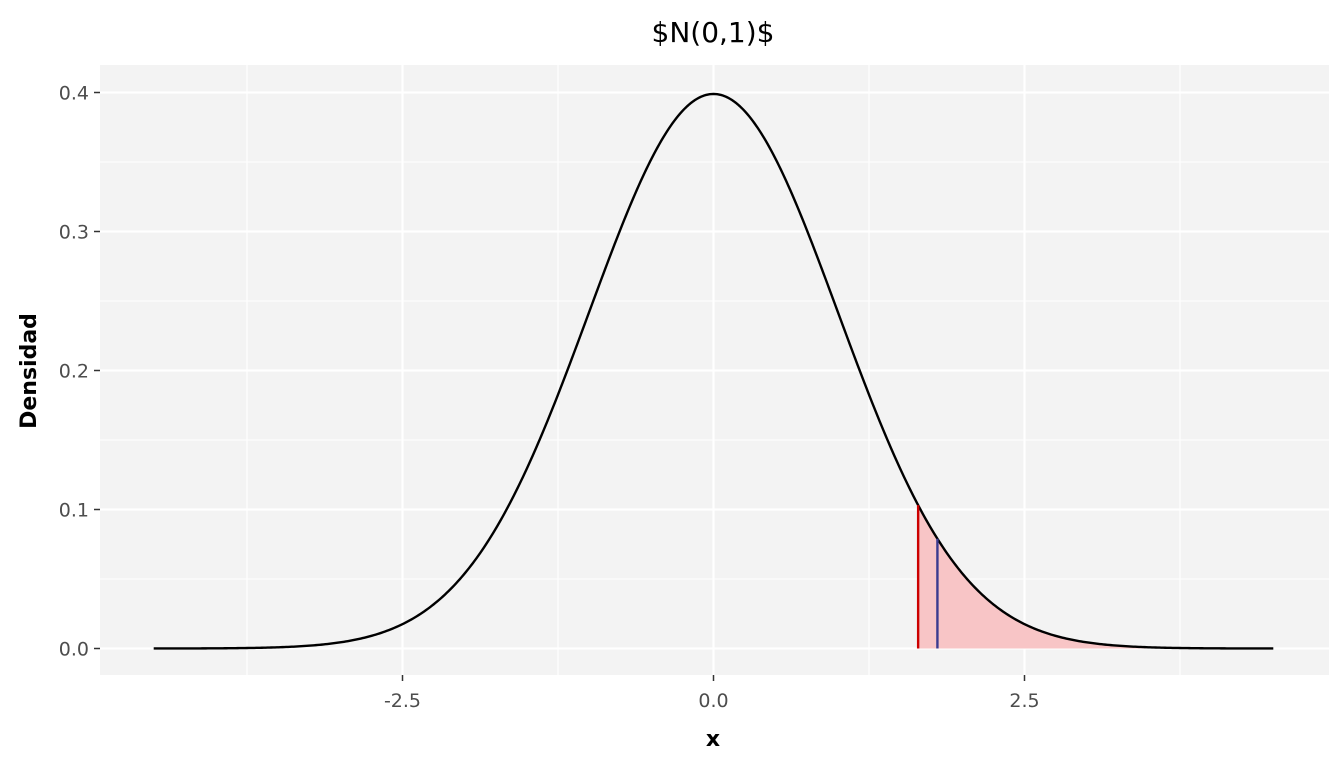  What do you see at coordinates (402, 701) in the screenshot?
I see `x-tick-label: -2.5` at bounding box center [402, 701].